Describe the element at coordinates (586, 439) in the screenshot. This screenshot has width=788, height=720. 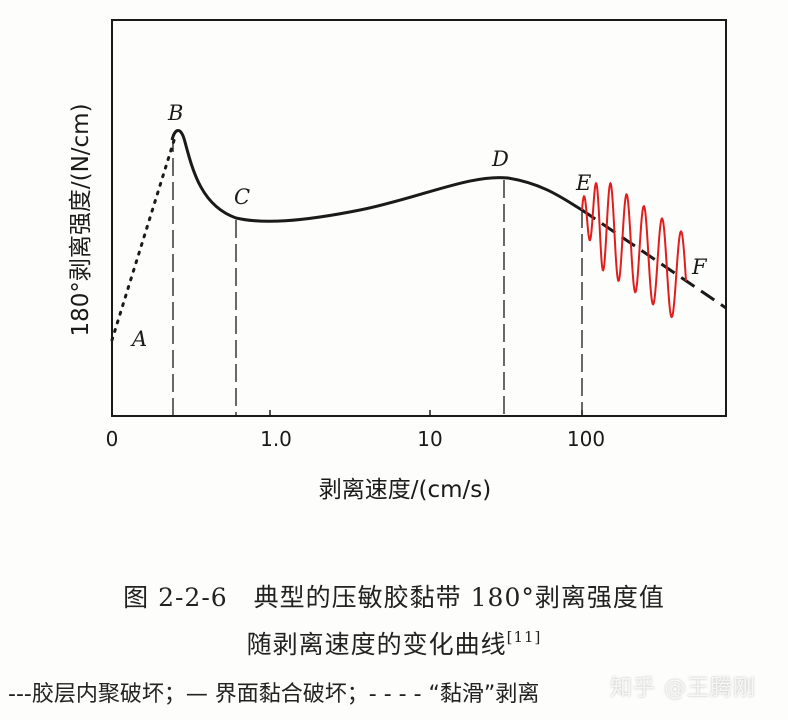
I see `x-tick-label: 100` at that location.